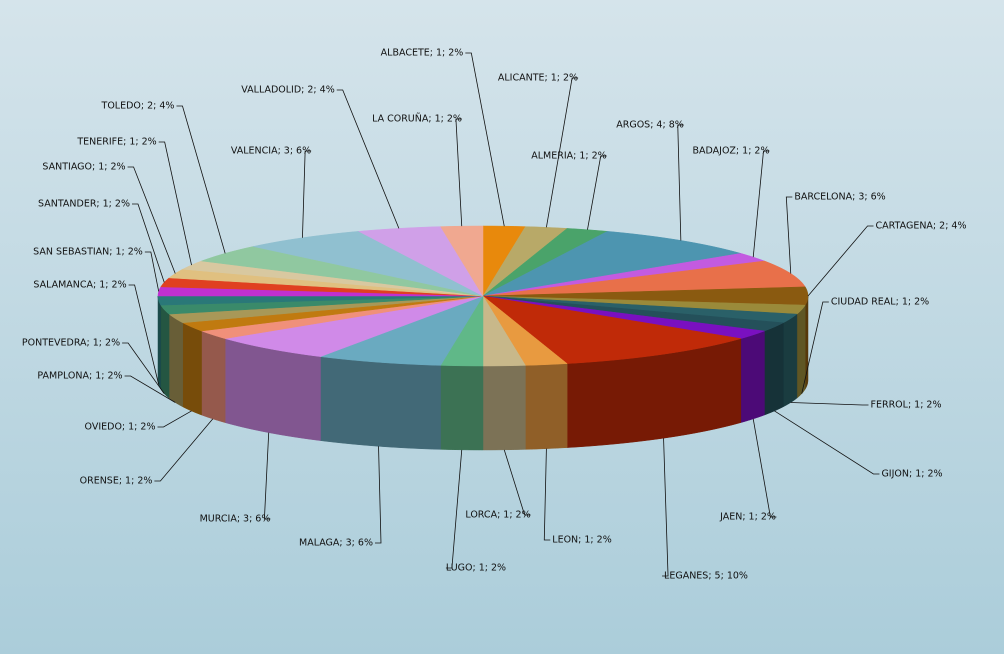 The image size is (1004, 654). I want to click on data-label: LEGANES; 5; 10%, so click(706, 576).